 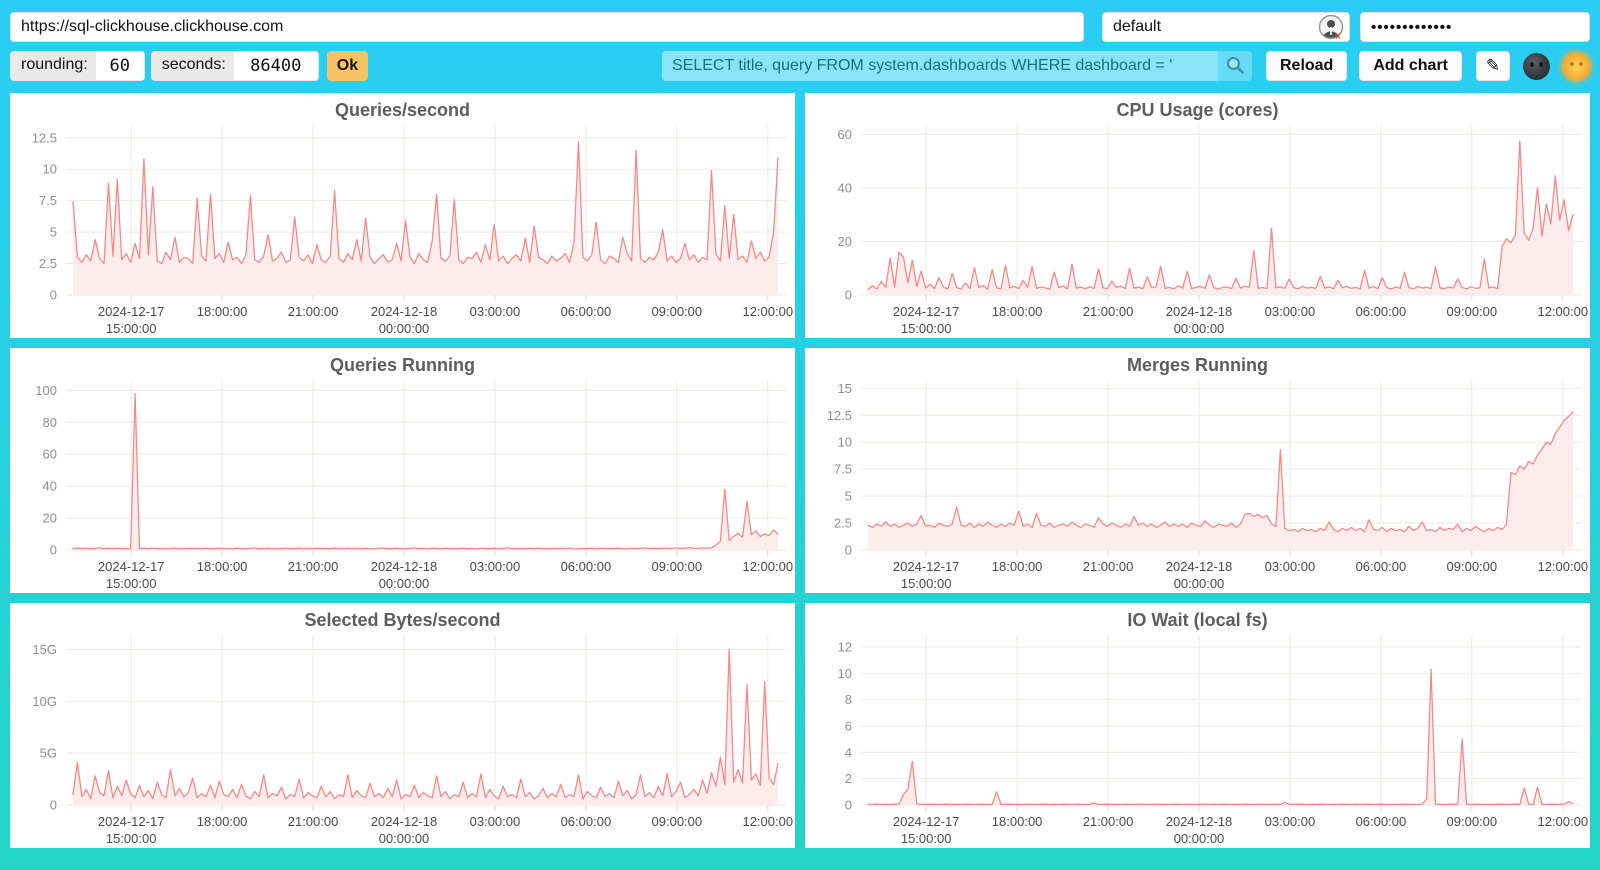 I want to click on svg-text: 40, so click(x=50, y=486).